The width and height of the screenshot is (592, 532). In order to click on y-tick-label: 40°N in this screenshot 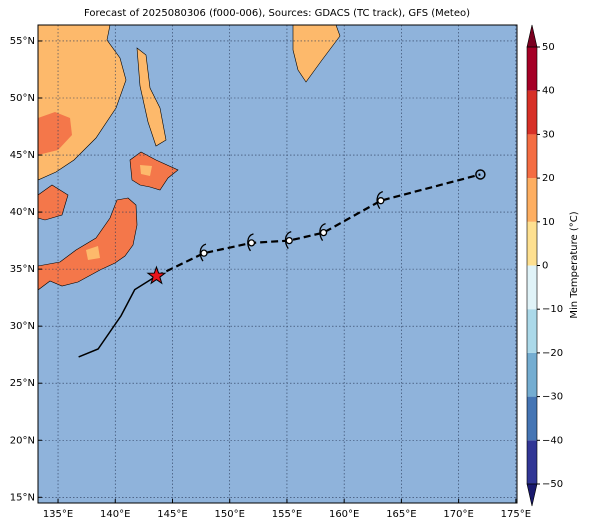, I will do `click(22, 212)`.